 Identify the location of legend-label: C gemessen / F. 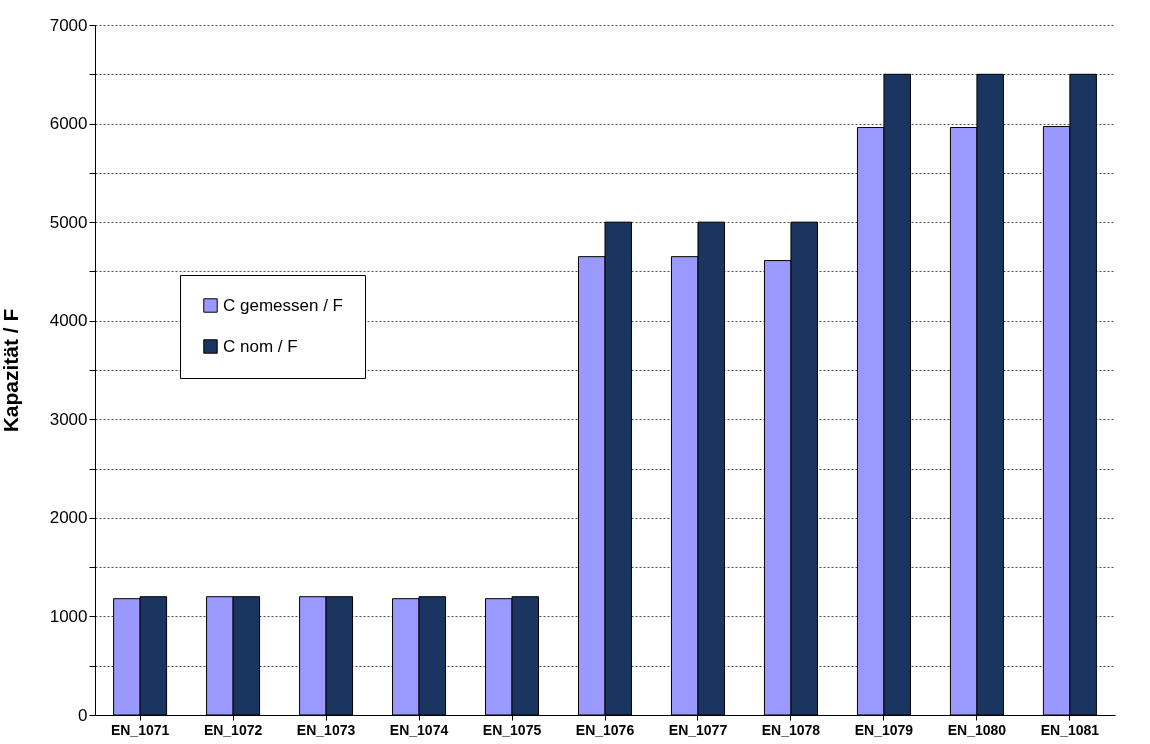
(283, 305).